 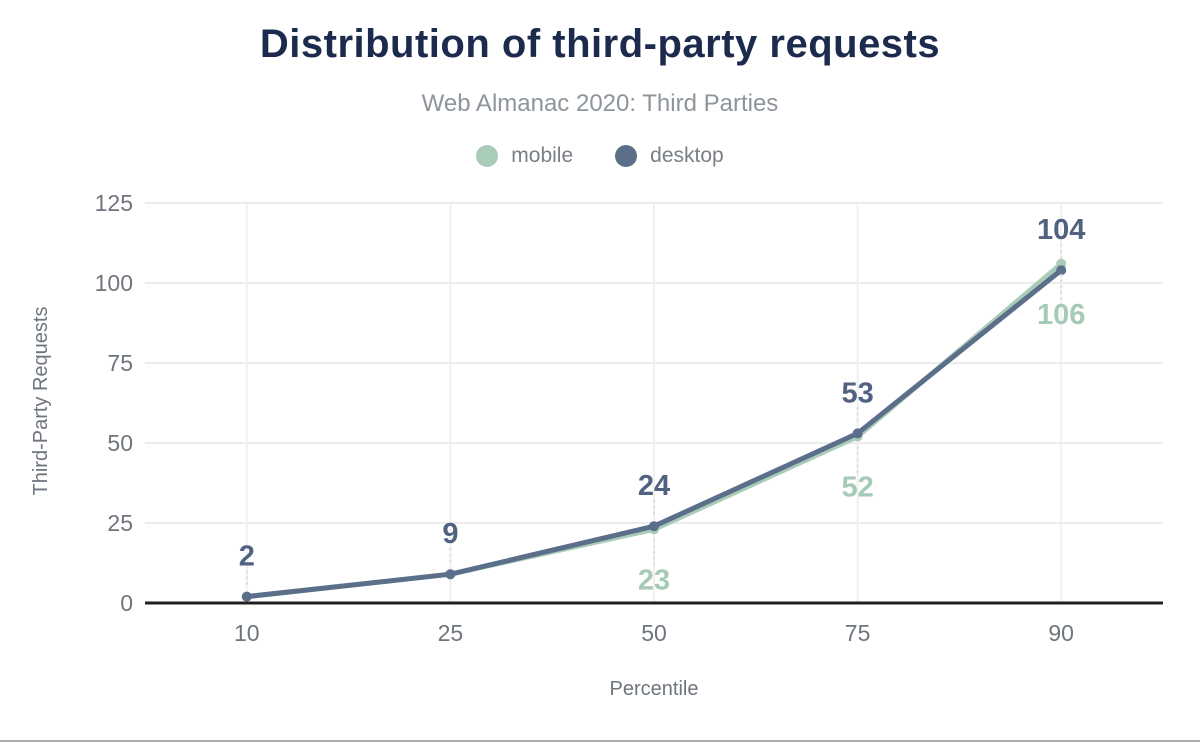 I want to click on chart-title: Distribution of third-party requests, so click(x=600, y=44).